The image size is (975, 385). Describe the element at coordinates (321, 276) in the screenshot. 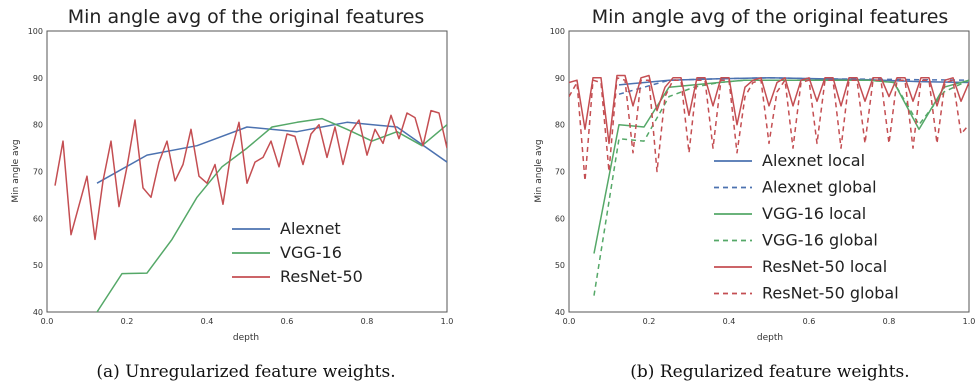

I see `legend-entry: ResNet-50` at that location.